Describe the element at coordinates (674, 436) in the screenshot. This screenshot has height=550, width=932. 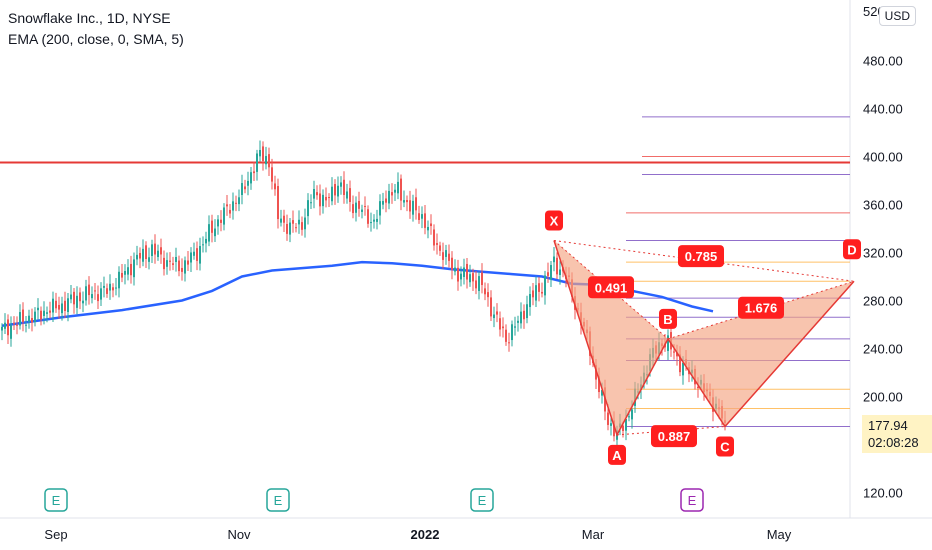
I see `ratio-label: 0.887` at that location.